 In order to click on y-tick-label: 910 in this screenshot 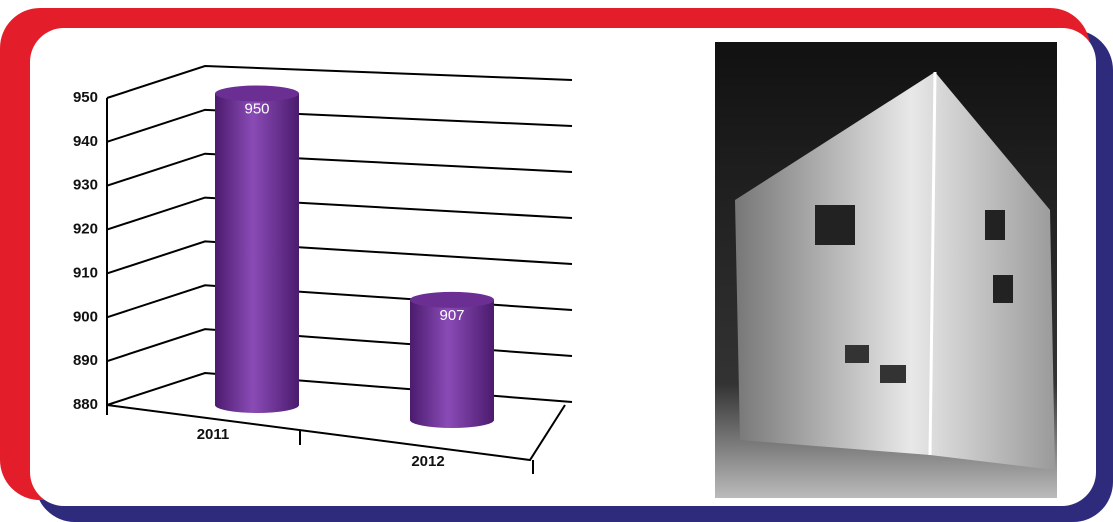, I will do `click(85, 272)`.